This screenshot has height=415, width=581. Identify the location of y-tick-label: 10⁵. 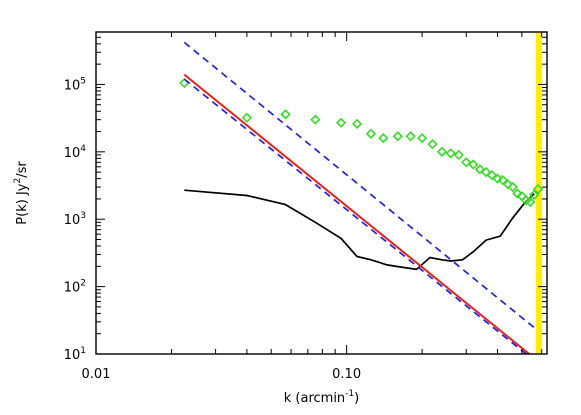
(75, 84).